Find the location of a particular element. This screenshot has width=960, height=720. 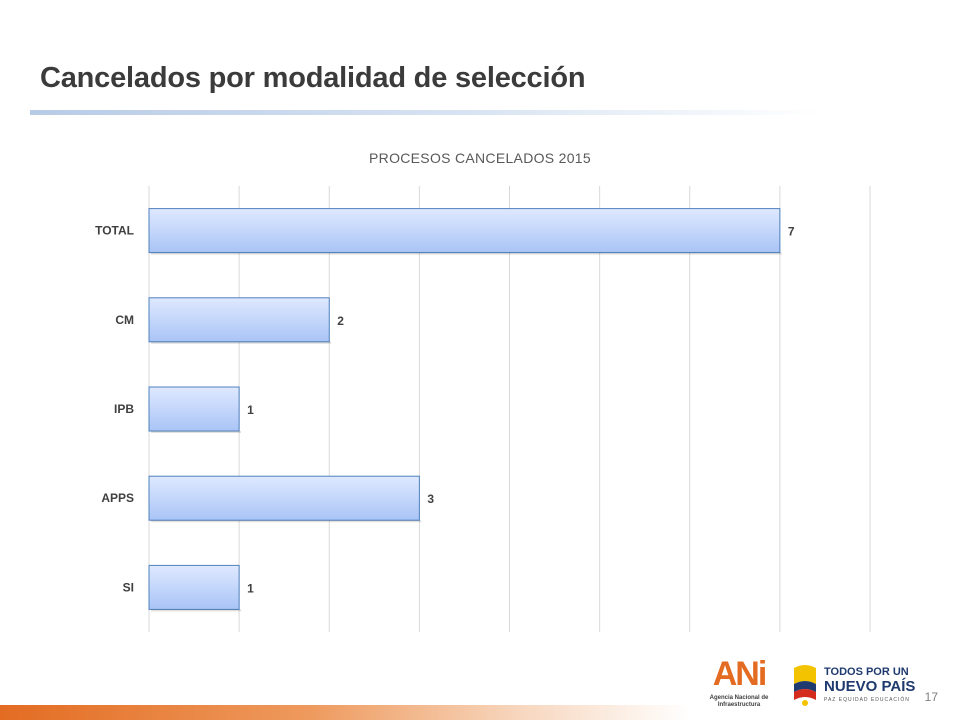

title-underline is located at coordinates (425, 112).